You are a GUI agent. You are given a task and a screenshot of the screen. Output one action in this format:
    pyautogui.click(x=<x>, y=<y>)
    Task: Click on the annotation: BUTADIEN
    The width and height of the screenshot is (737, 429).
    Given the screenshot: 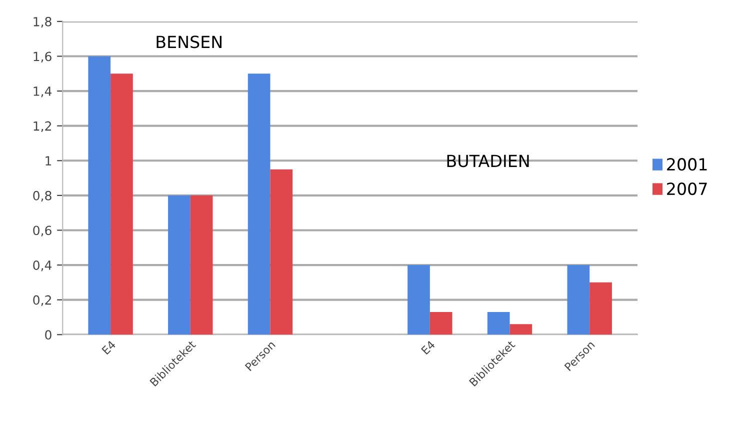 What is the action you would take?
    pyautogui.click(x=488, y=161)
    